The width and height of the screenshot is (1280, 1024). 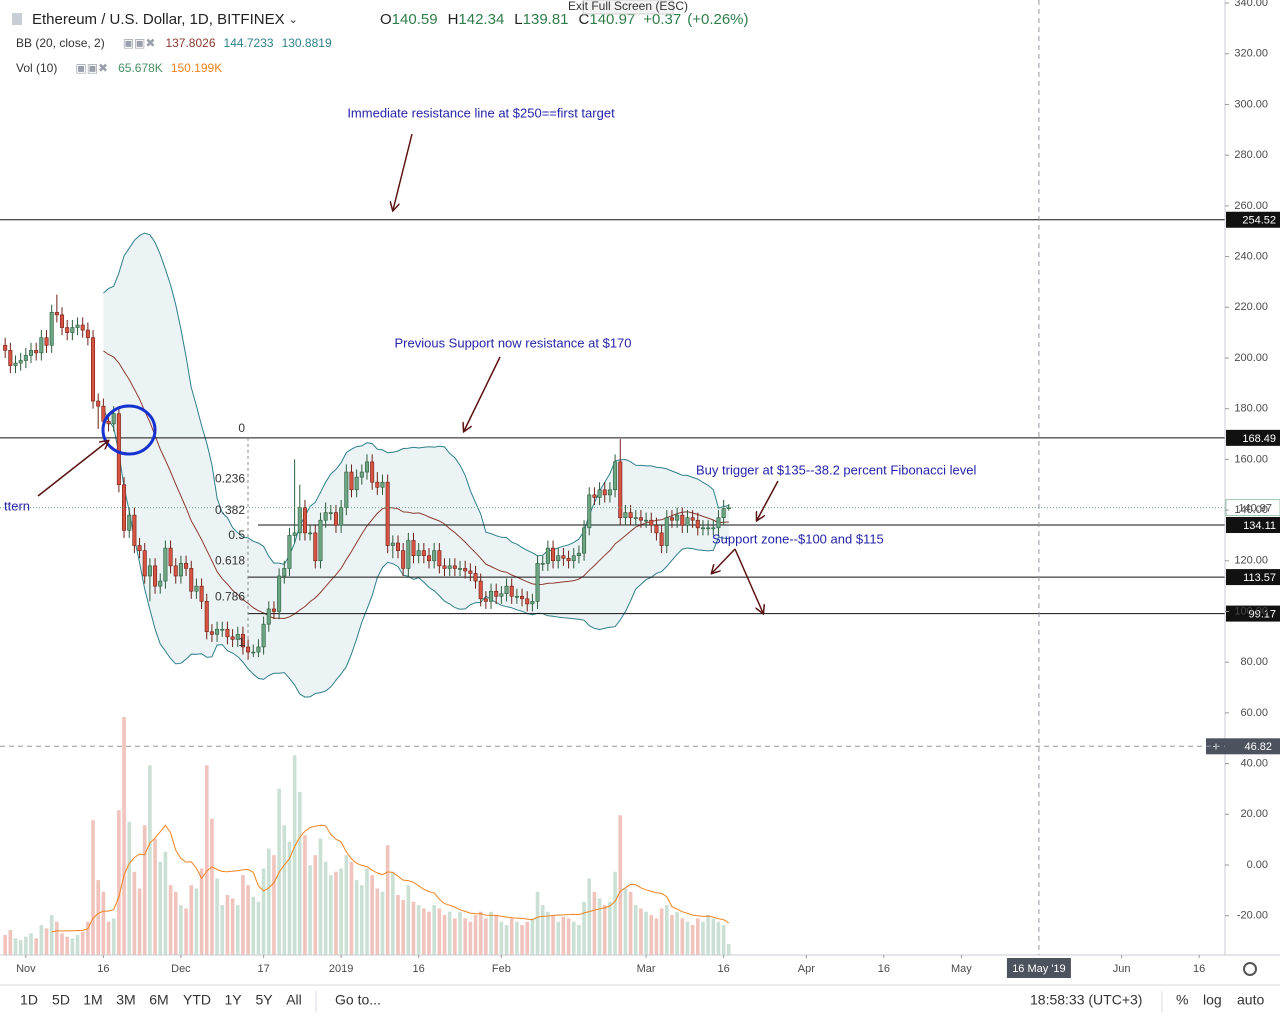 What do you see at coordinates (481, 19) in the screenshot?
I see `quote-value: 142.34` at bounding box center [481, 19].